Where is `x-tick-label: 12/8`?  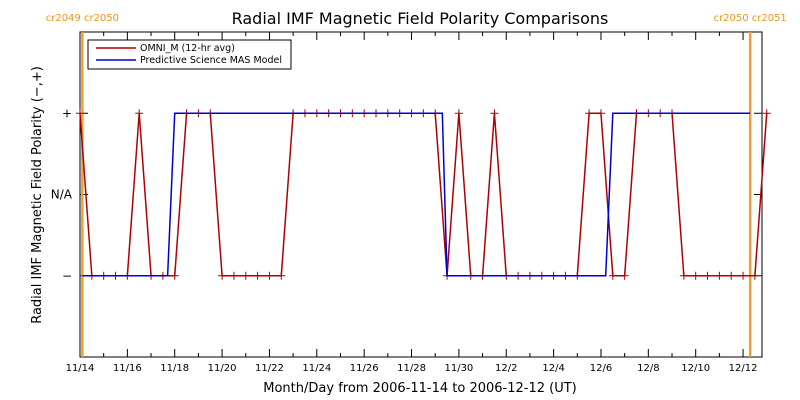 x-tick-label: 12/8 is located at coordinates (648, 368).